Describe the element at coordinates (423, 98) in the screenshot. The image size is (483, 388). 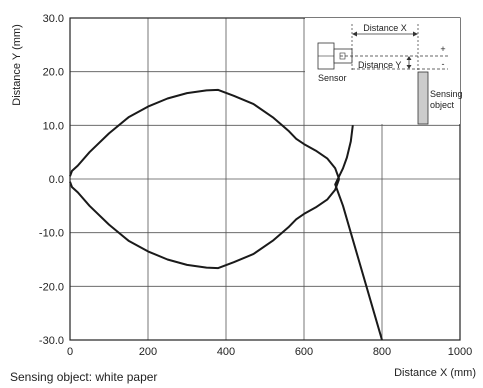
I see `sensing-object-shape` at that location.